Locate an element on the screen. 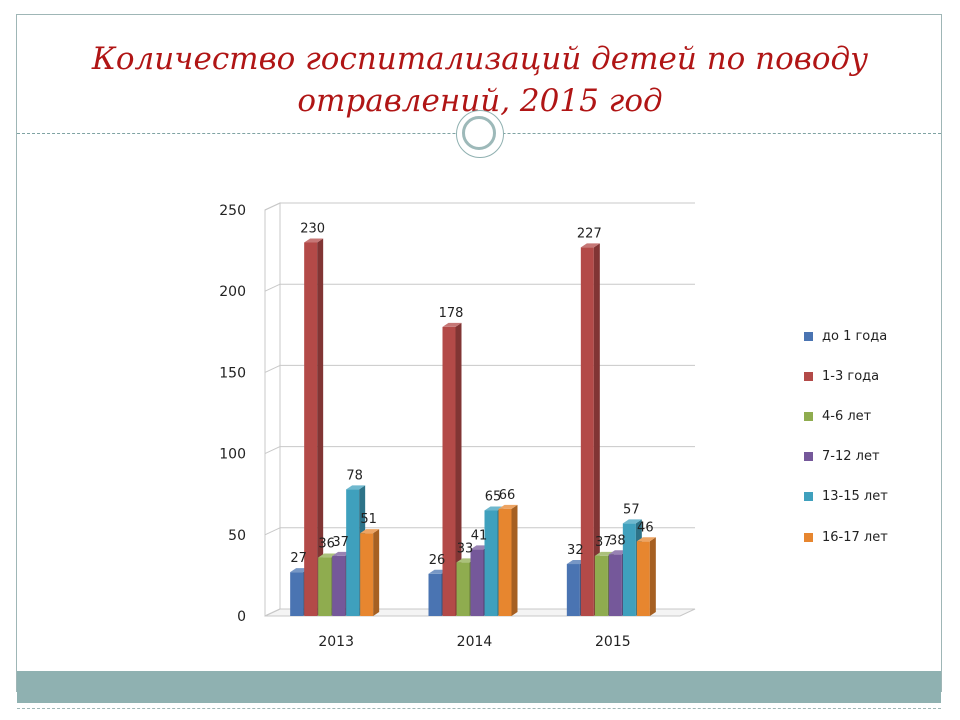  data-label: 32 is located at coordinates (575, 550).